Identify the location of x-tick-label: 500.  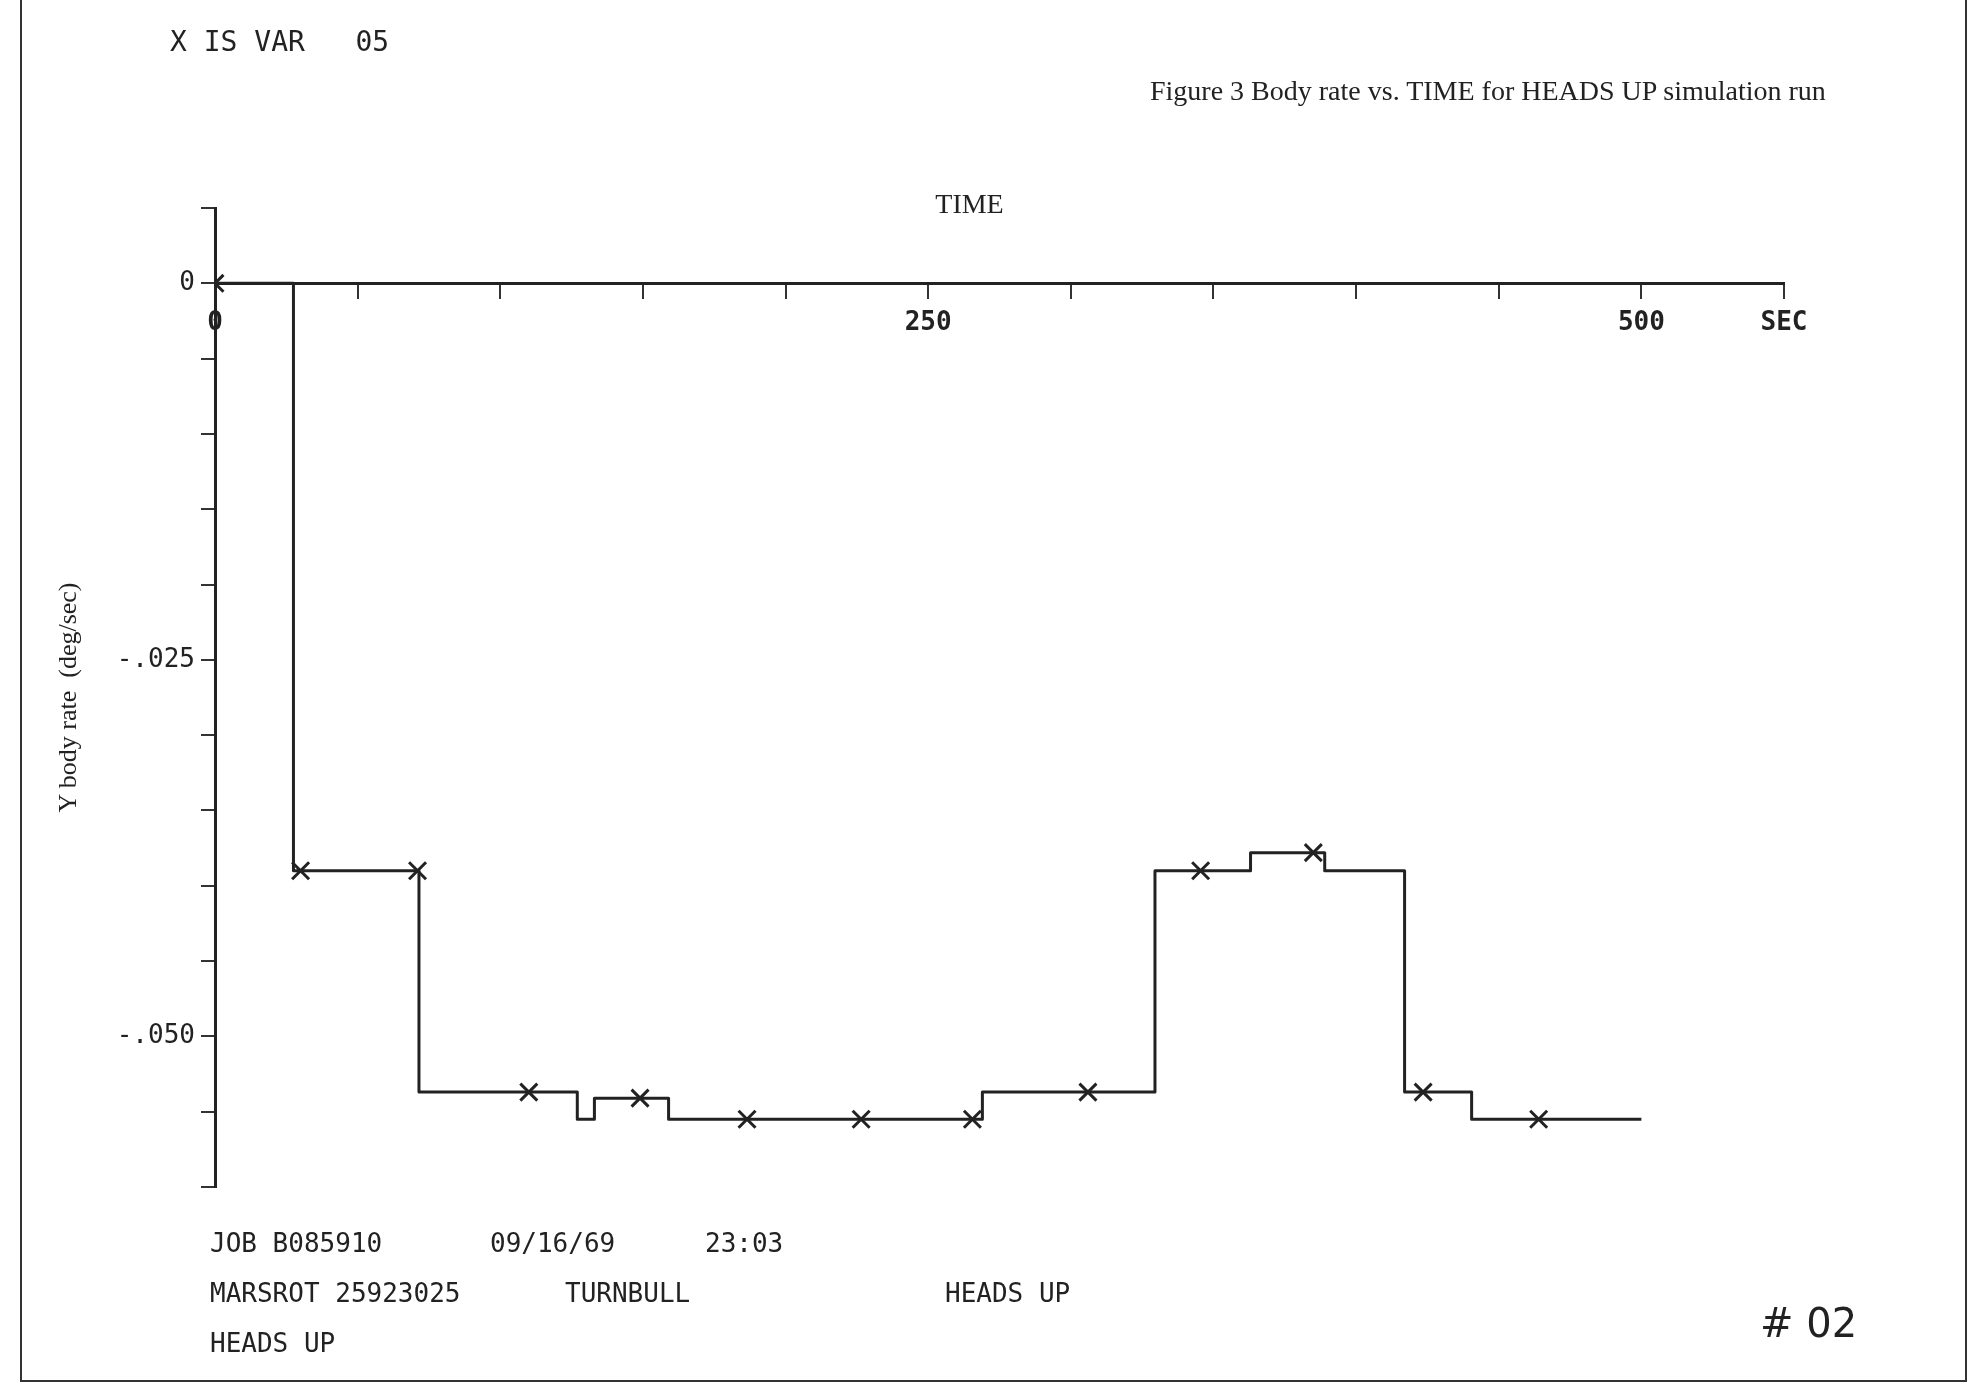
(1641, 320).